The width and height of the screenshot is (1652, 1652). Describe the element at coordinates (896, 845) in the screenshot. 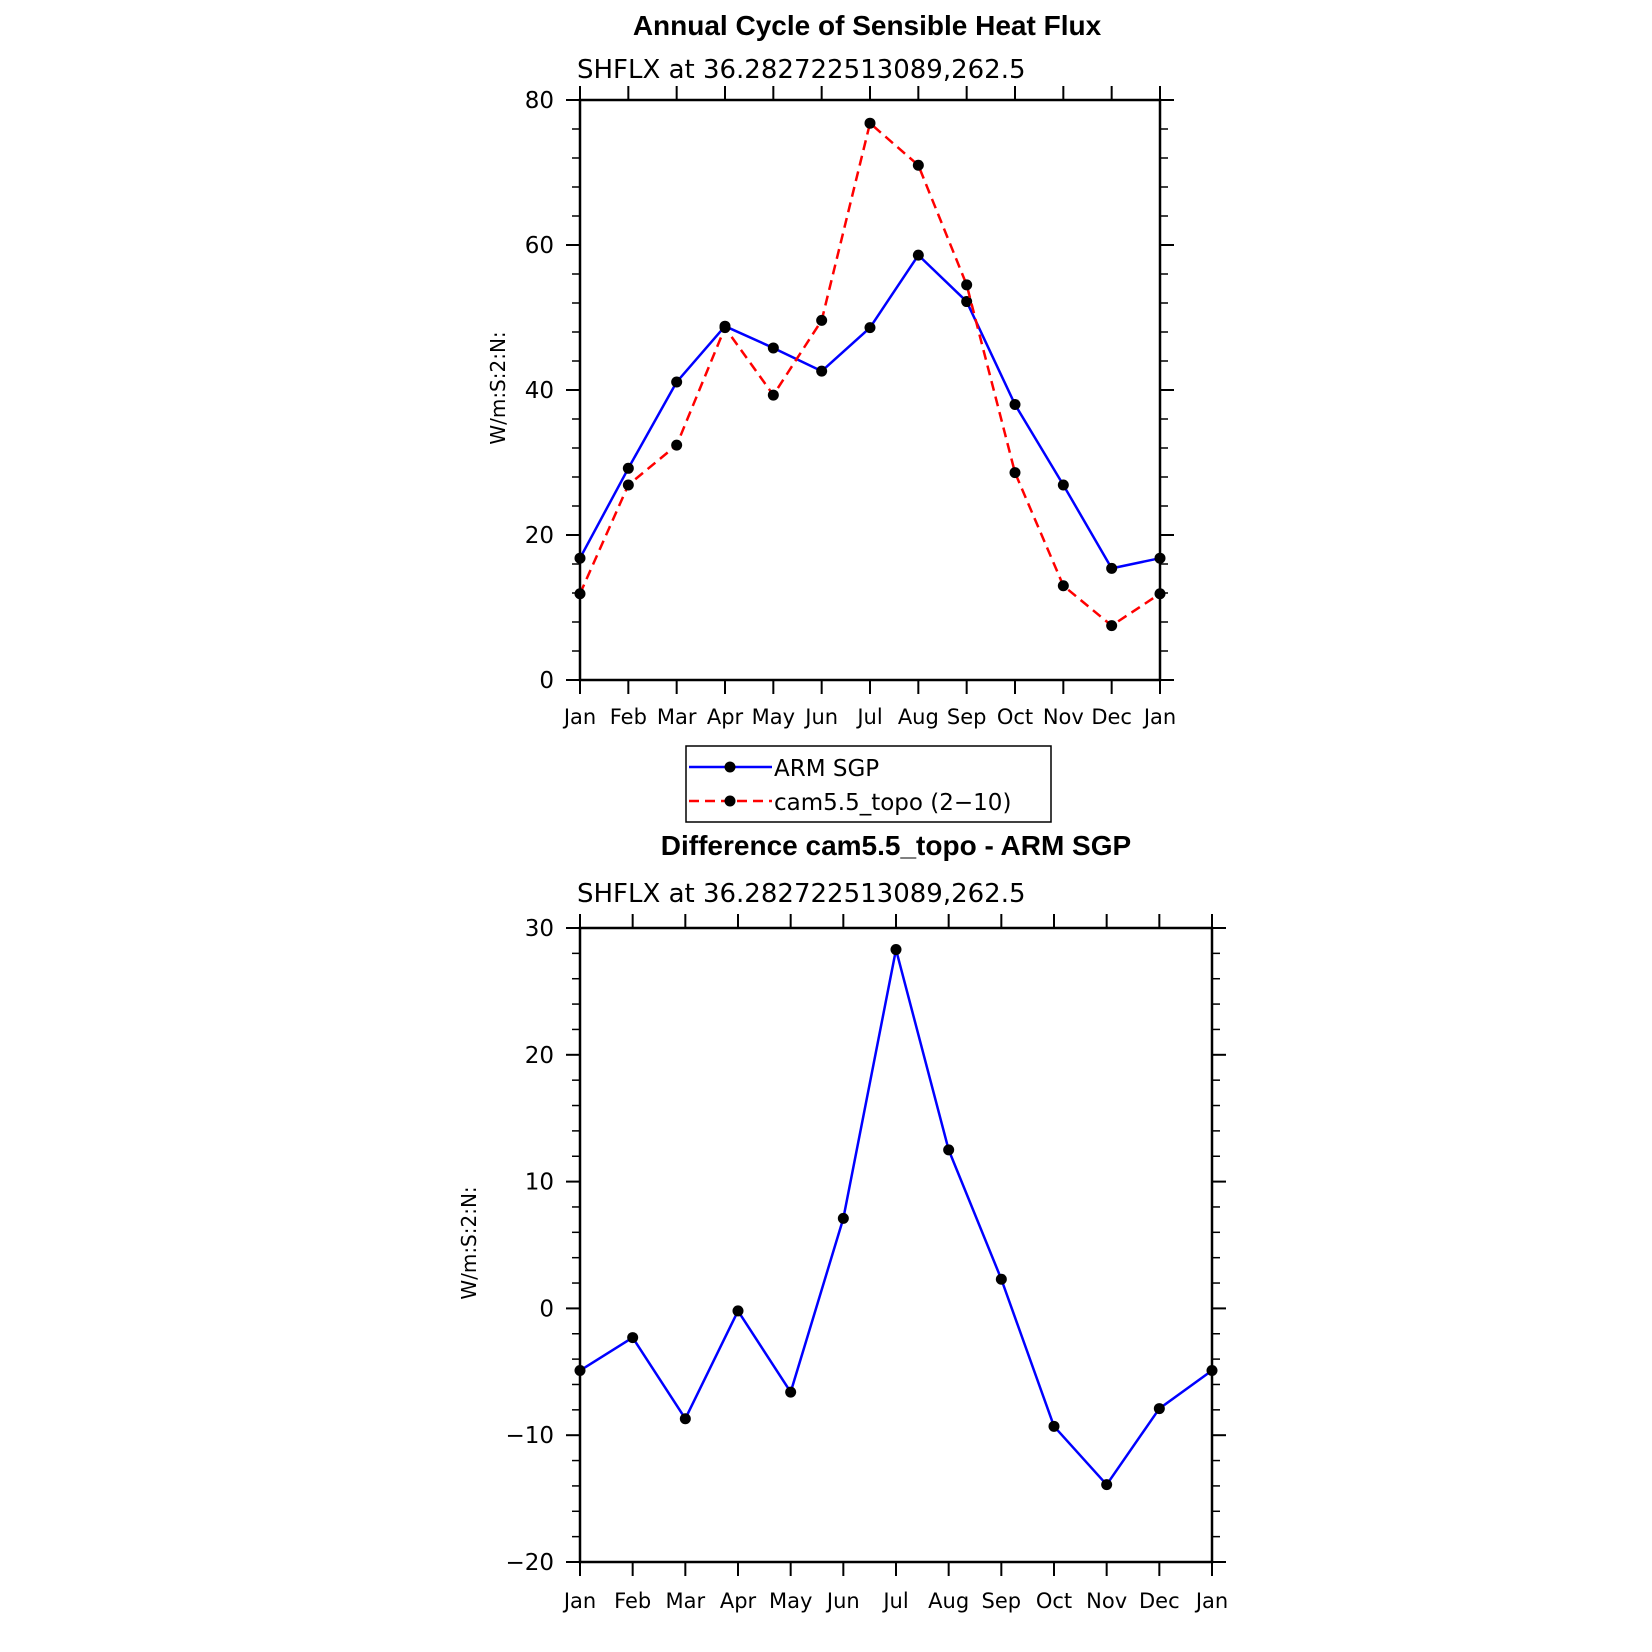

I see `chart-title: Difference cam5.5_topo - ARM SGP` at that location.